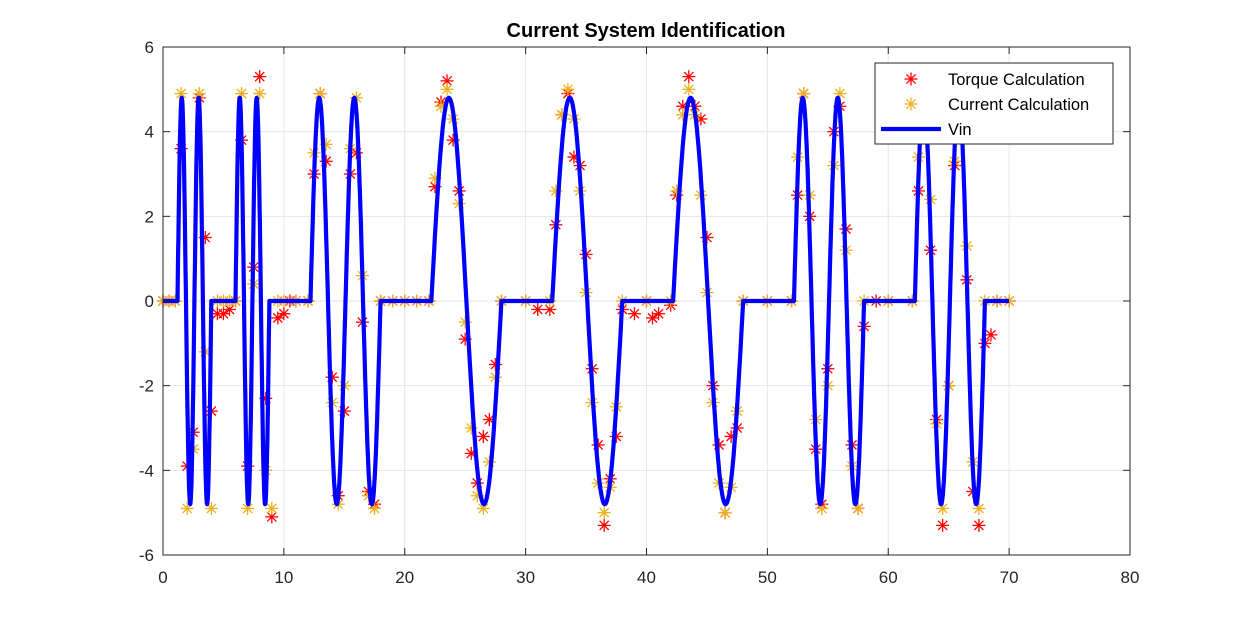 This screenshot has height=625, width=1250. Describe the element at coordinates (1018, 105) in the screenshot. I see `legend-label: Current Calculation` at that location.